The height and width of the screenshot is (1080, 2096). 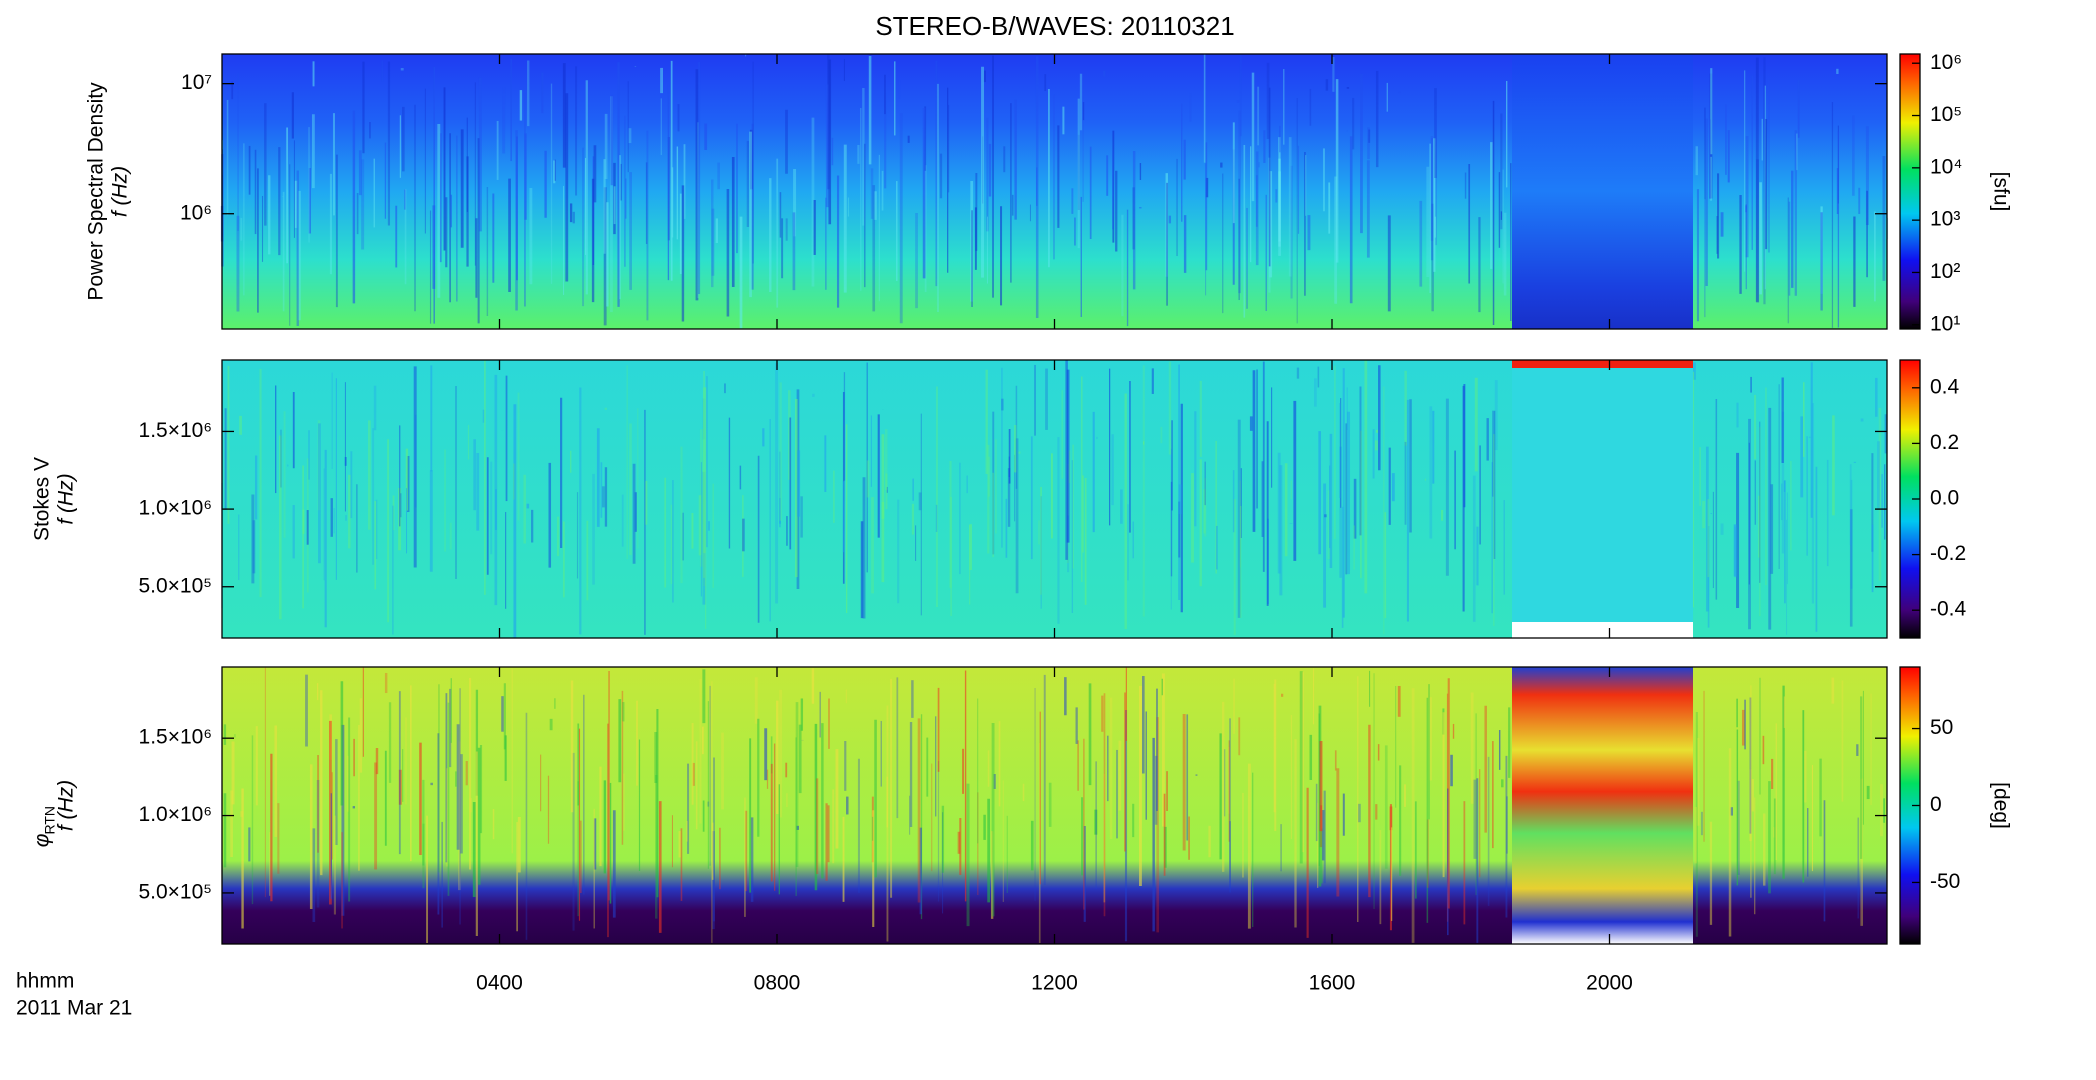 What do you see at coordinates (1946, 166) in the screenshot?
I see `colorbar-tick-label: 10⁴` at bounding box center [1946, 166].